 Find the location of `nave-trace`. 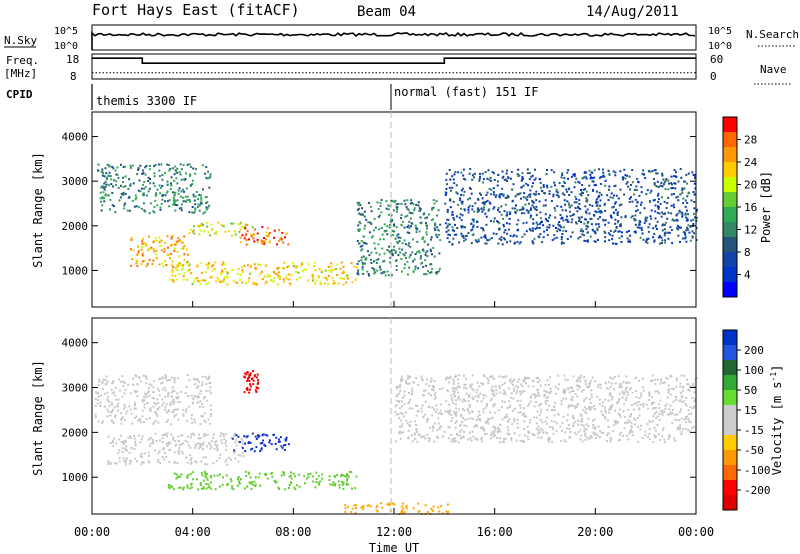

nave-trace is located at coordinates (394, 60).